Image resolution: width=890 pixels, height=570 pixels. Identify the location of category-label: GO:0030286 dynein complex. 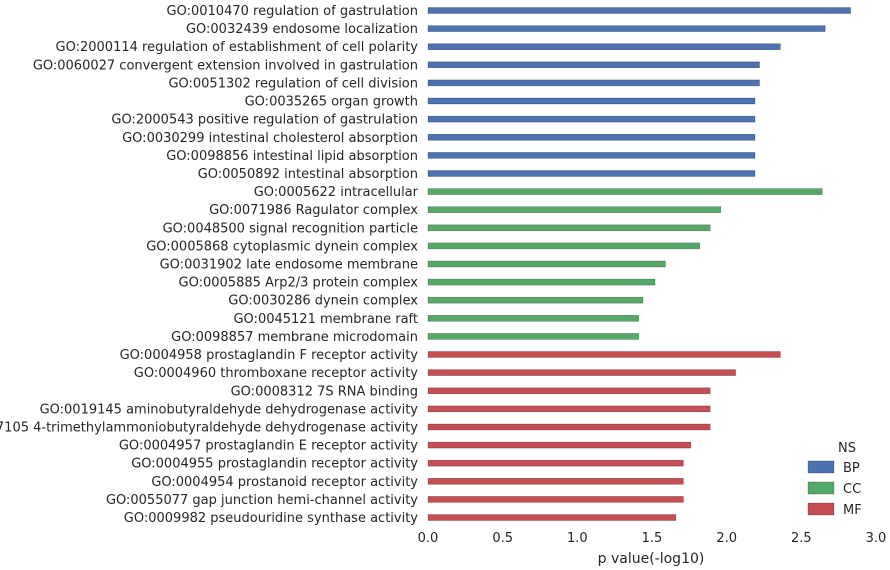
(323, 301).